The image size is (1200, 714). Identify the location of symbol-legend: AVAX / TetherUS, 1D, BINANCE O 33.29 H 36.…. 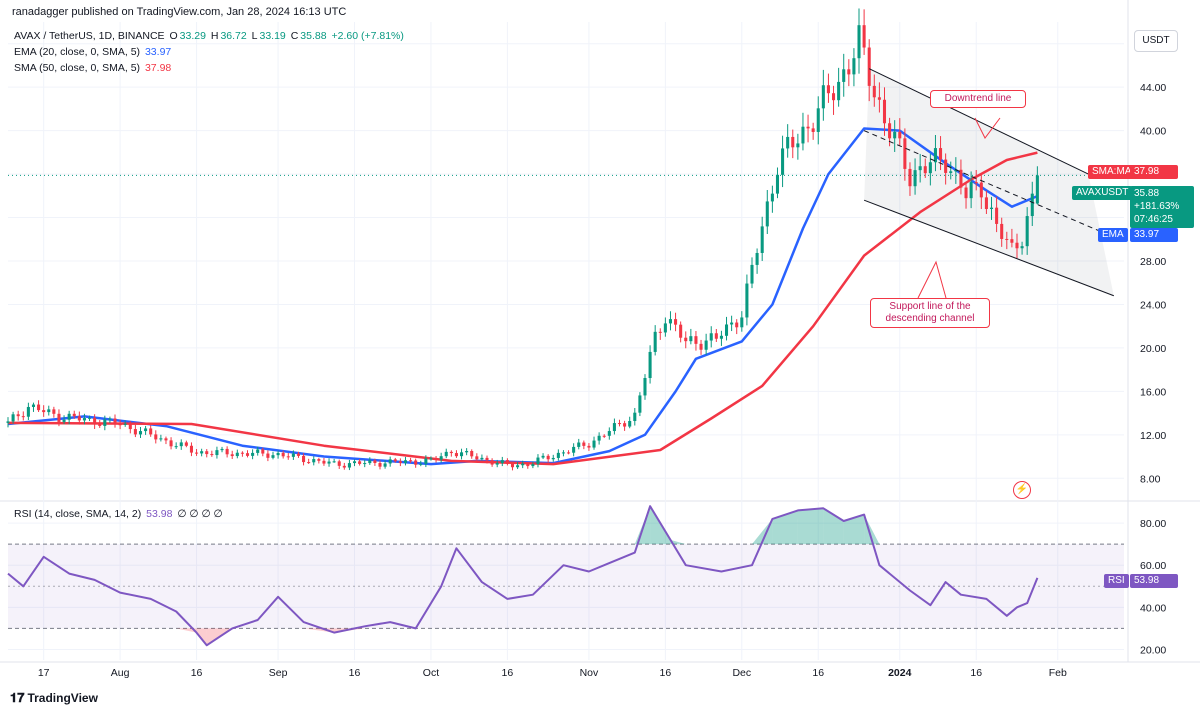
(210, 36).